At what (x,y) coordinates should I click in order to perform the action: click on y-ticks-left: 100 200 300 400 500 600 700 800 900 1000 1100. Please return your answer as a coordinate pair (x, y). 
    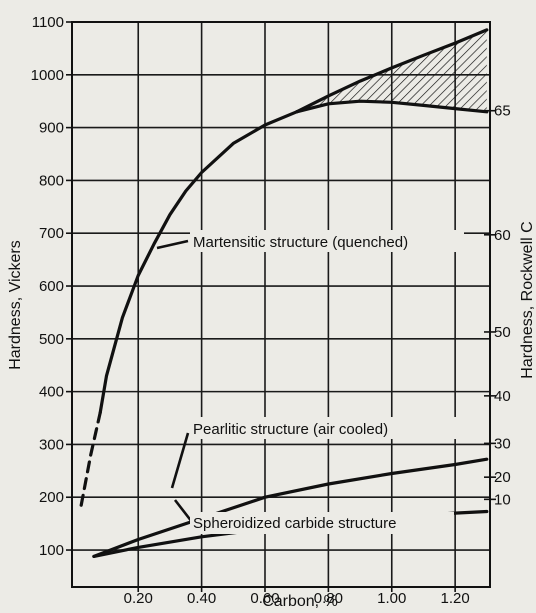
    Looking at the image, I should click on (51, 286).